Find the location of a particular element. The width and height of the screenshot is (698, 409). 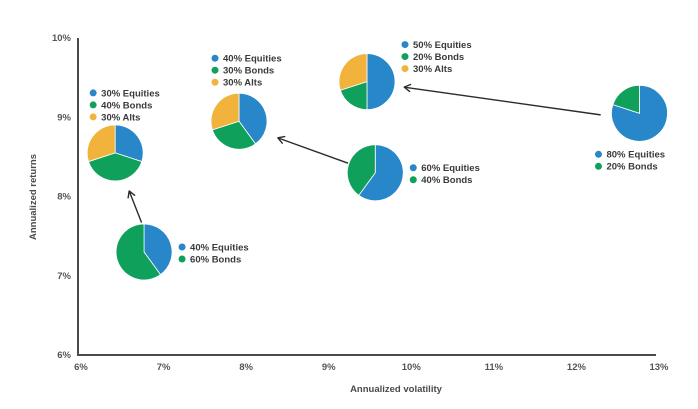

x-tick-label: 6% is located at coordinates (81, 367).